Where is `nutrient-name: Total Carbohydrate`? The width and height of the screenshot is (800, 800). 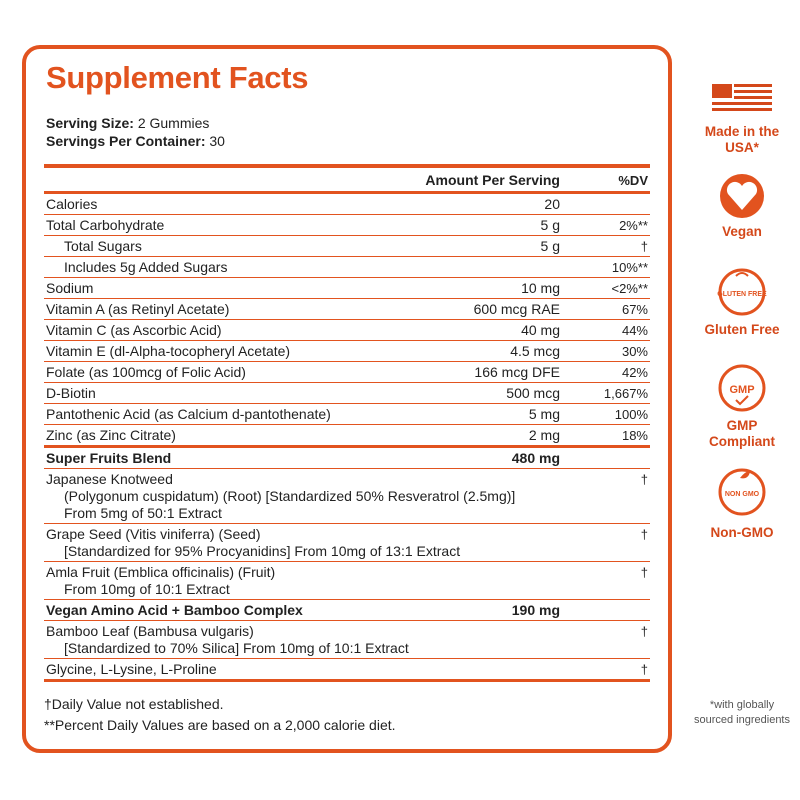
nutrient-name: Total Carbohydrate is located at coordinates (105, 225).